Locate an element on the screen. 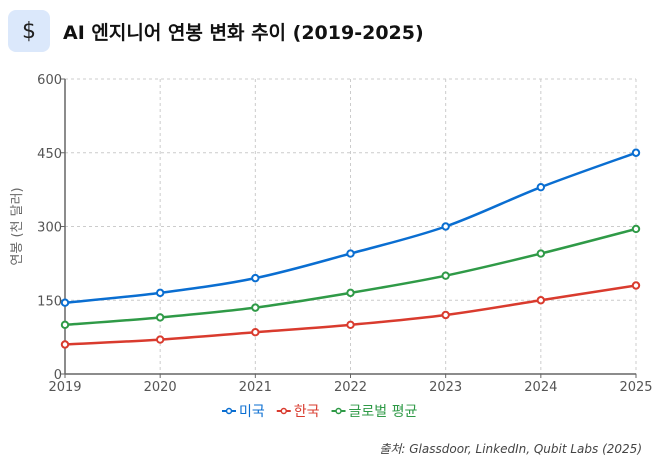 This screenshot has width=658, height=459. legend-label: 한국 is located at coordinates (307, 412).